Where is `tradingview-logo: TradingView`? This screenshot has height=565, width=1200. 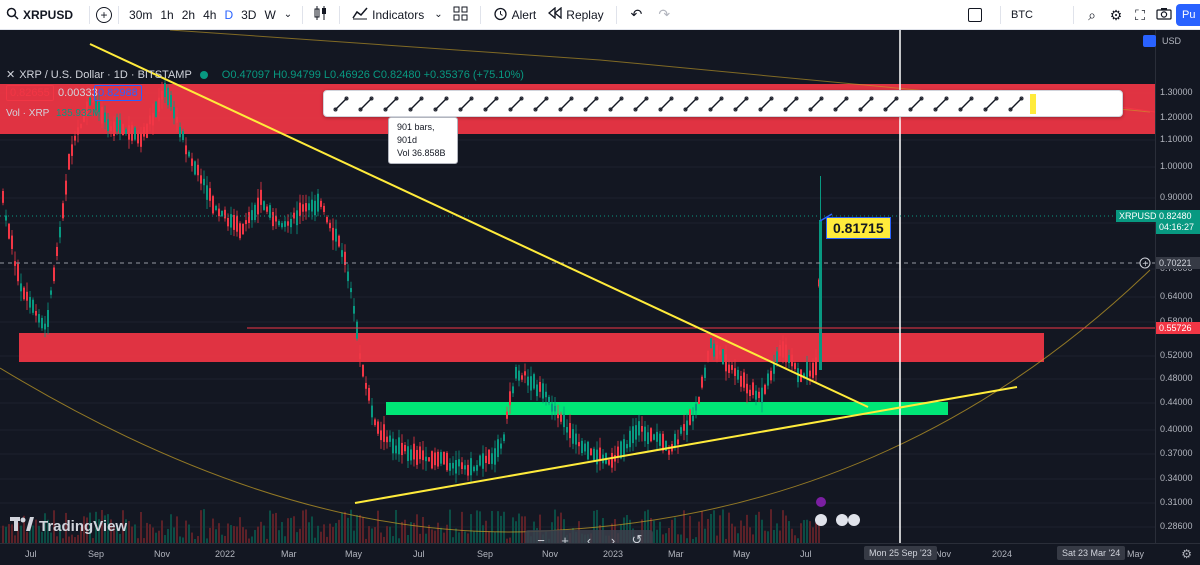 tradingview-logo: TradingView is located at coordinates (68, 526).